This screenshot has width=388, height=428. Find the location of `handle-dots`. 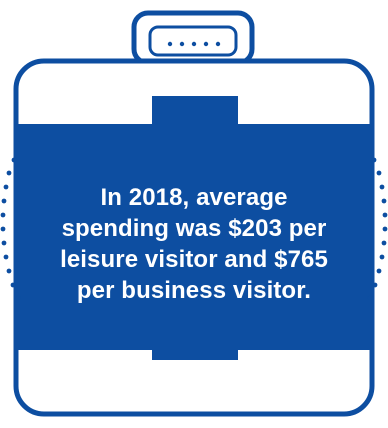

handle-dots is located at coordinates (194, 44).